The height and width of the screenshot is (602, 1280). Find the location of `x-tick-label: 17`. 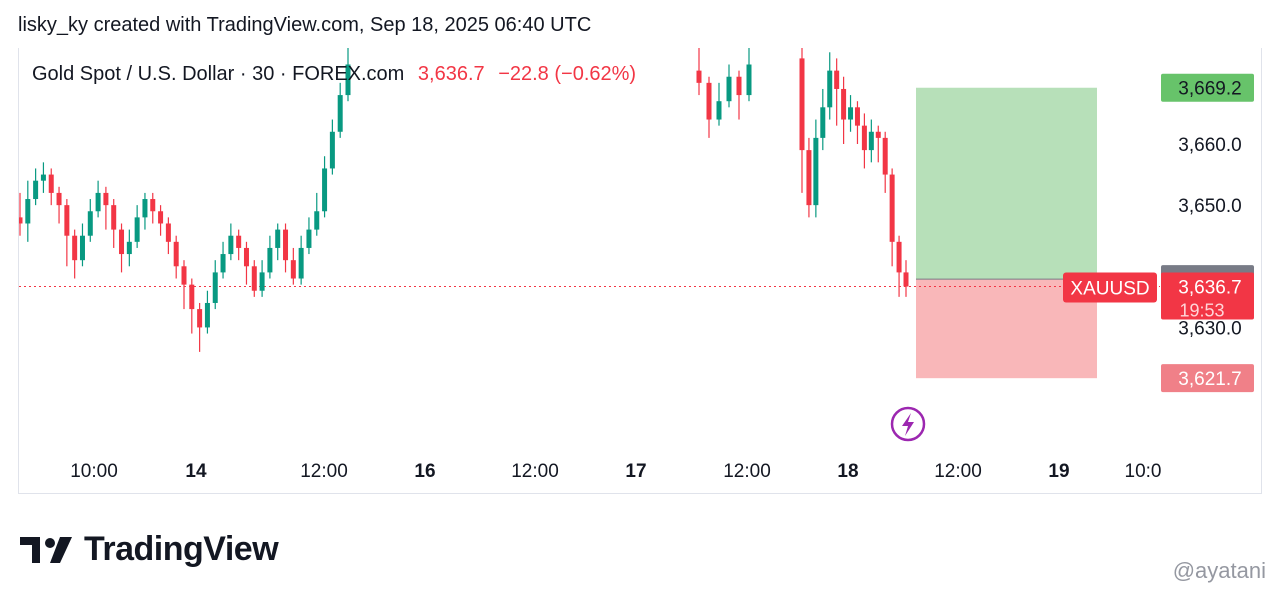

x-tick-label: 17 is located at coordinates (635, 471).